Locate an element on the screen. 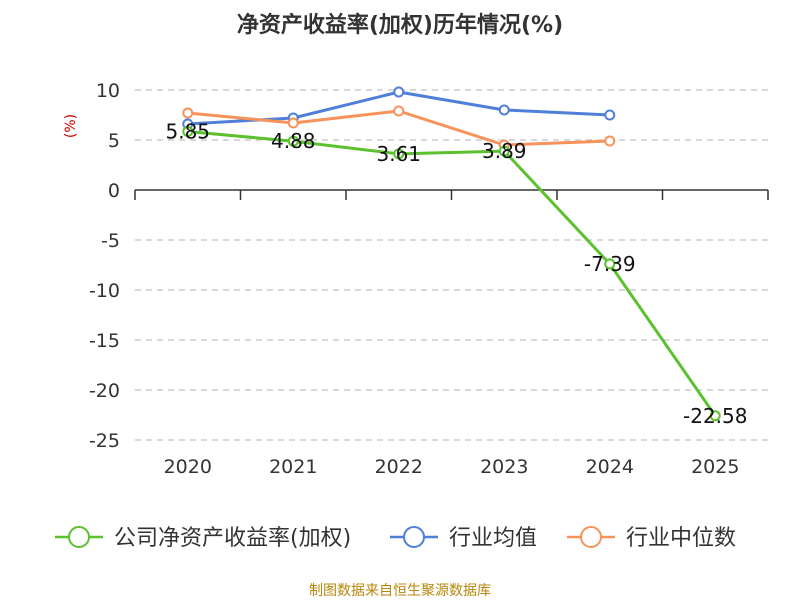 The width and height of the screenshot is (800, 604). legend: 公司净资产收益率(加权) 行业均值 行业中位数 is located at coordinates (395, 538).